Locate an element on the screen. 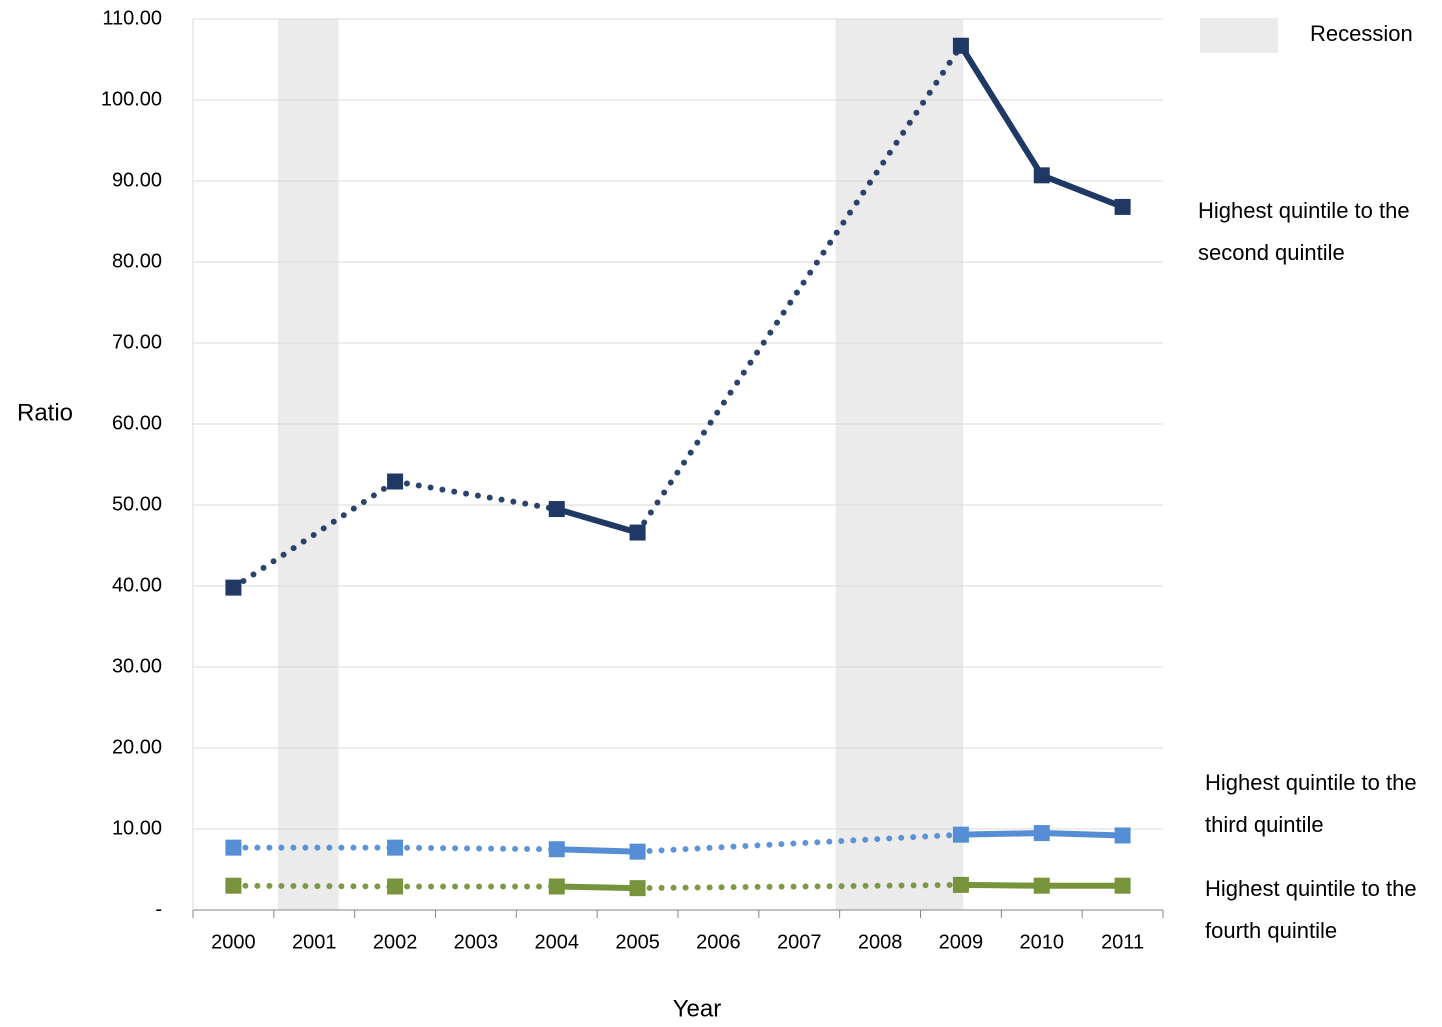 The width and height of the screenshot is (1442, 1027). x-tick-label: 2009 is located at coordinates (961, 942).